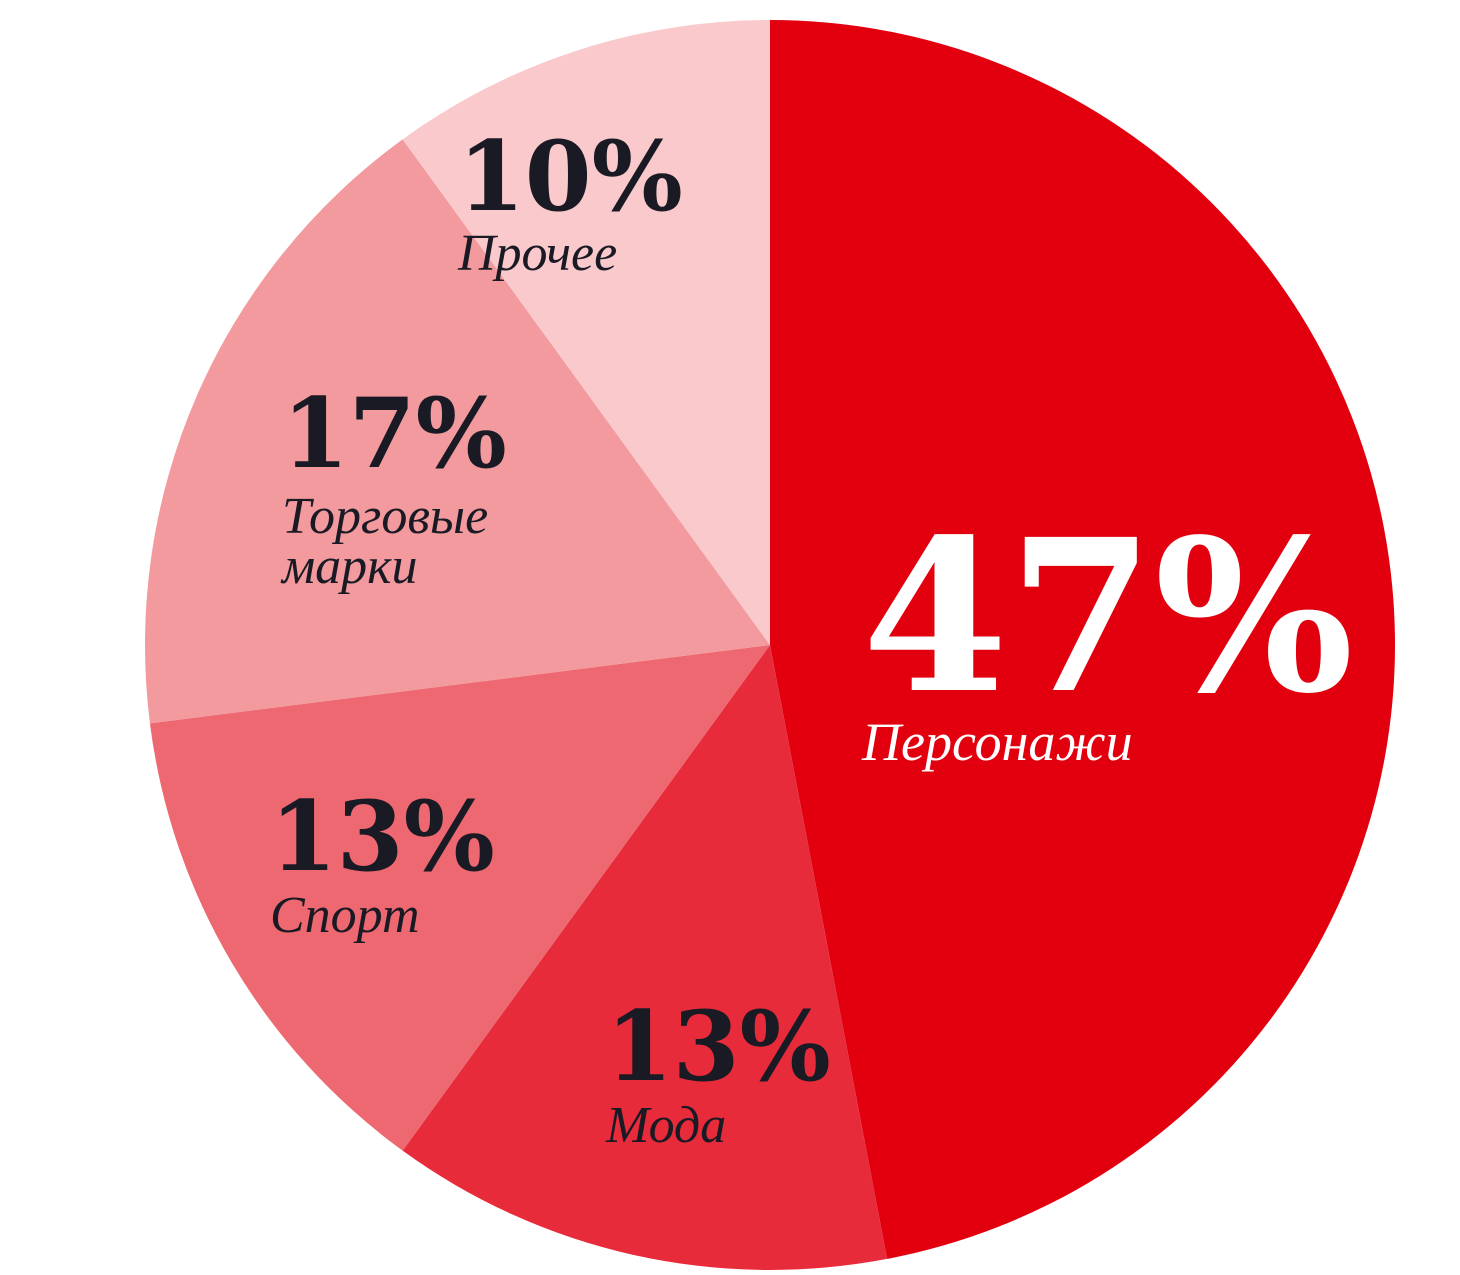 The image size is (1460, 1275). What do you see at coordinates (997, 742) in the screenshot?
I see `slice-category-label: Персонажи` at bounding box center [997, 742].